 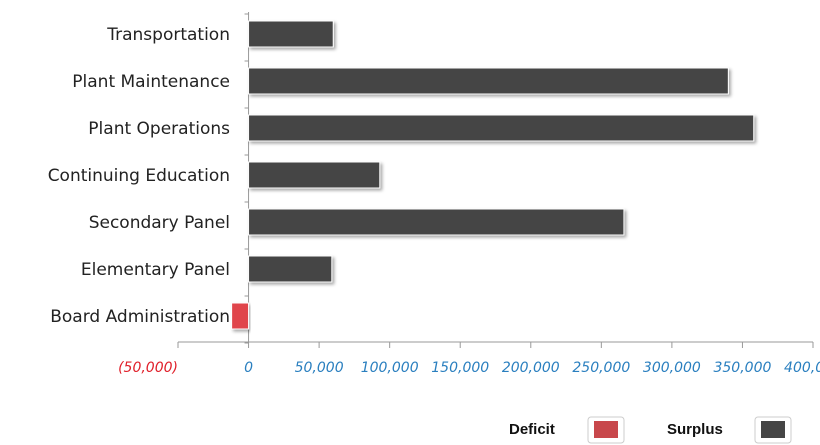 I want to click on category-label: Secondary Panel, so click(x=159, y=223).